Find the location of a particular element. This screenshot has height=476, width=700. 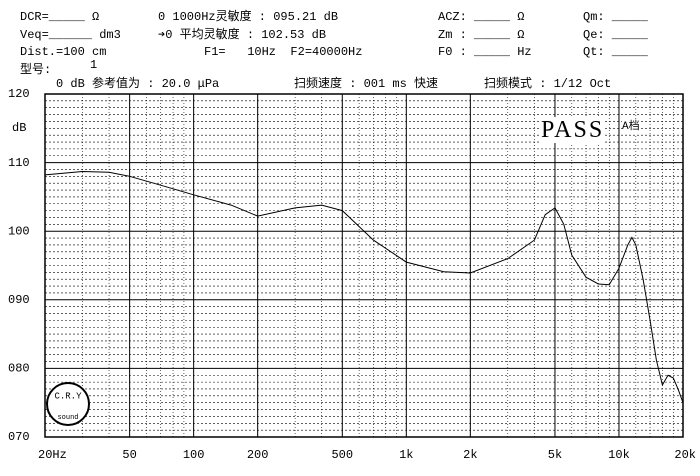

header-text: Dist.=100 cm is located at coordinates (63, 52).